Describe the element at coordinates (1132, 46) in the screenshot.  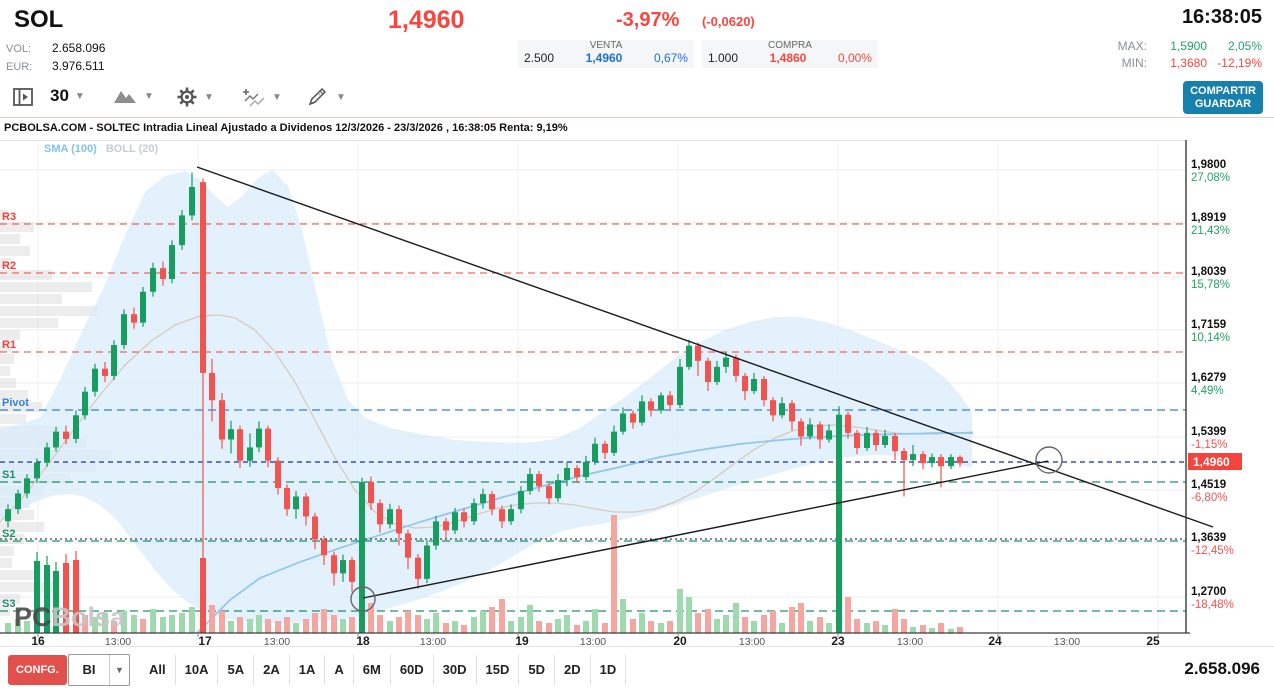
I see `max-label: MAX:` at that location.